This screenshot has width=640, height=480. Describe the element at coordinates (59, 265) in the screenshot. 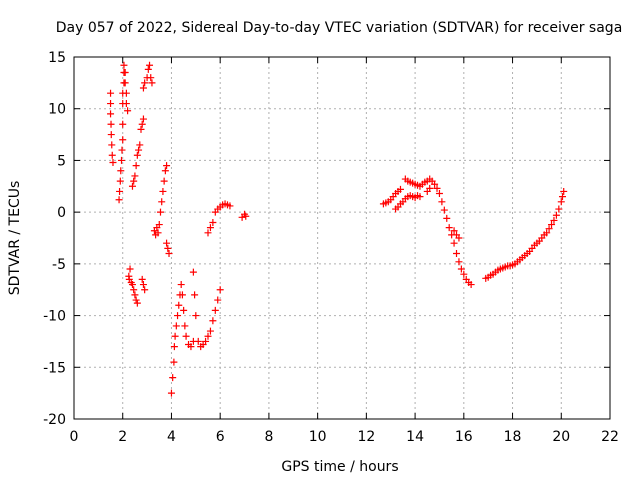

I see `y-tick-label: -5` at that location.